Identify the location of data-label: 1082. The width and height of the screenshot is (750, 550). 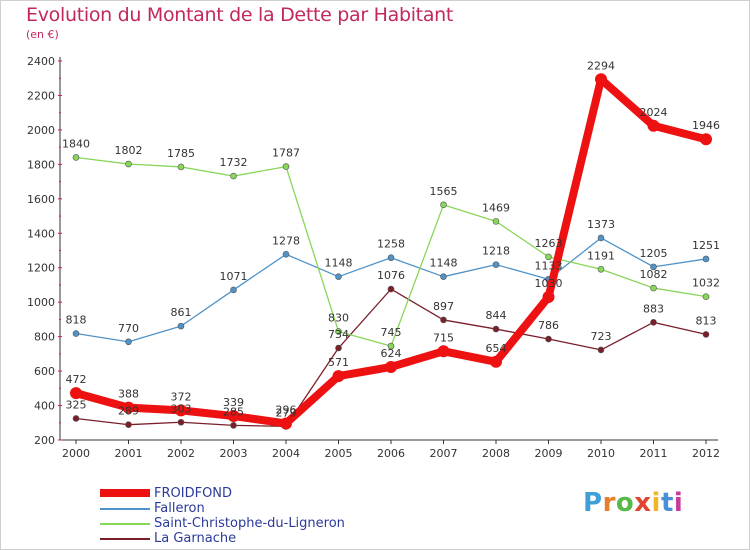
(654, 274).